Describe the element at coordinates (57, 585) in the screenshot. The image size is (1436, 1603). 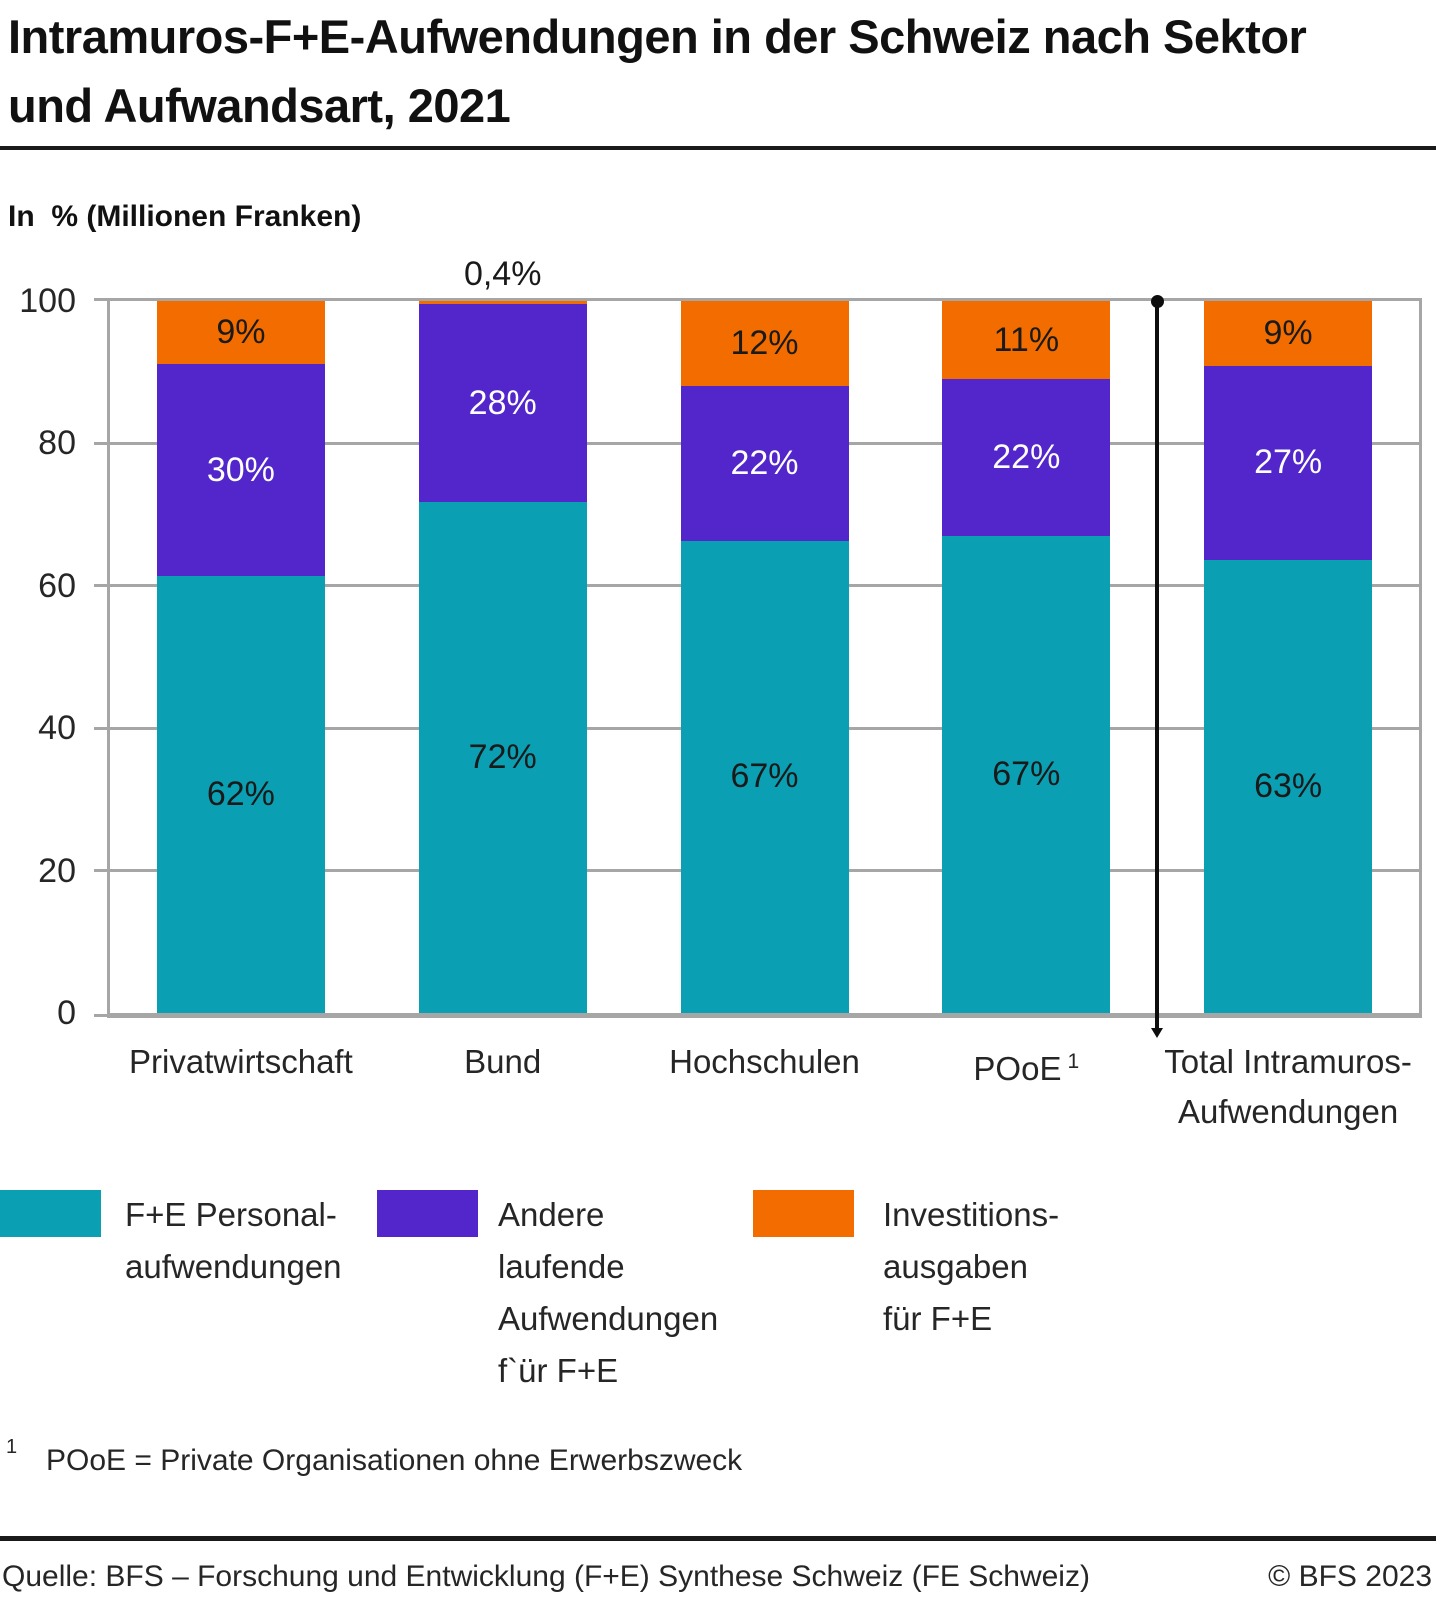
I see `y-axis-label-60: 60` at that location.